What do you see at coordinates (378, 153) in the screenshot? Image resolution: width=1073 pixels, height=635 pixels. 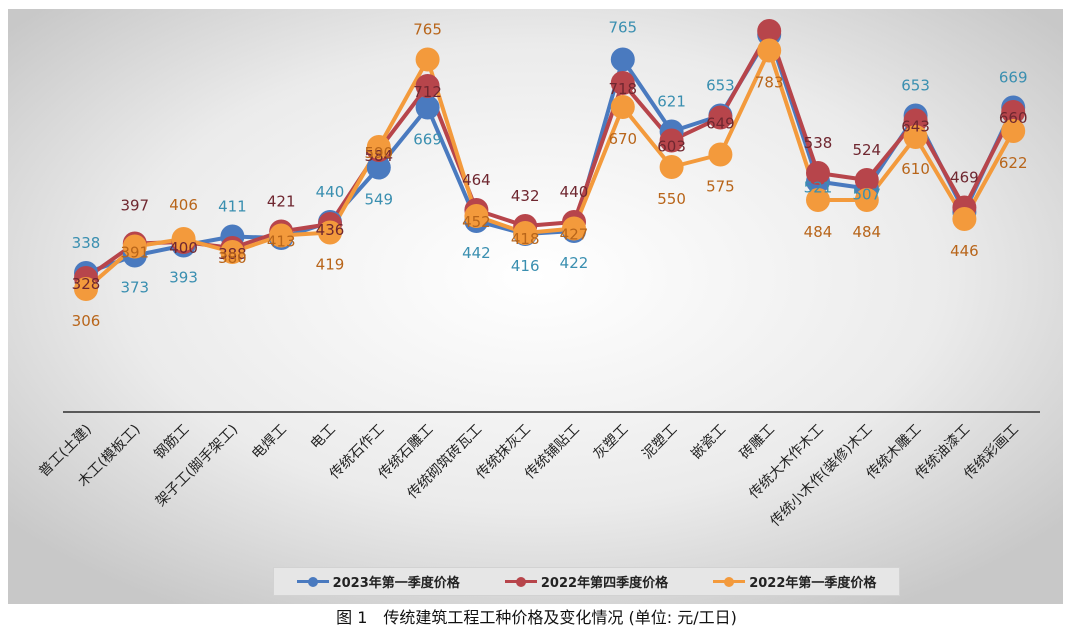 I see `data-label-2022q1: 590` at bounding box center [378, 153].